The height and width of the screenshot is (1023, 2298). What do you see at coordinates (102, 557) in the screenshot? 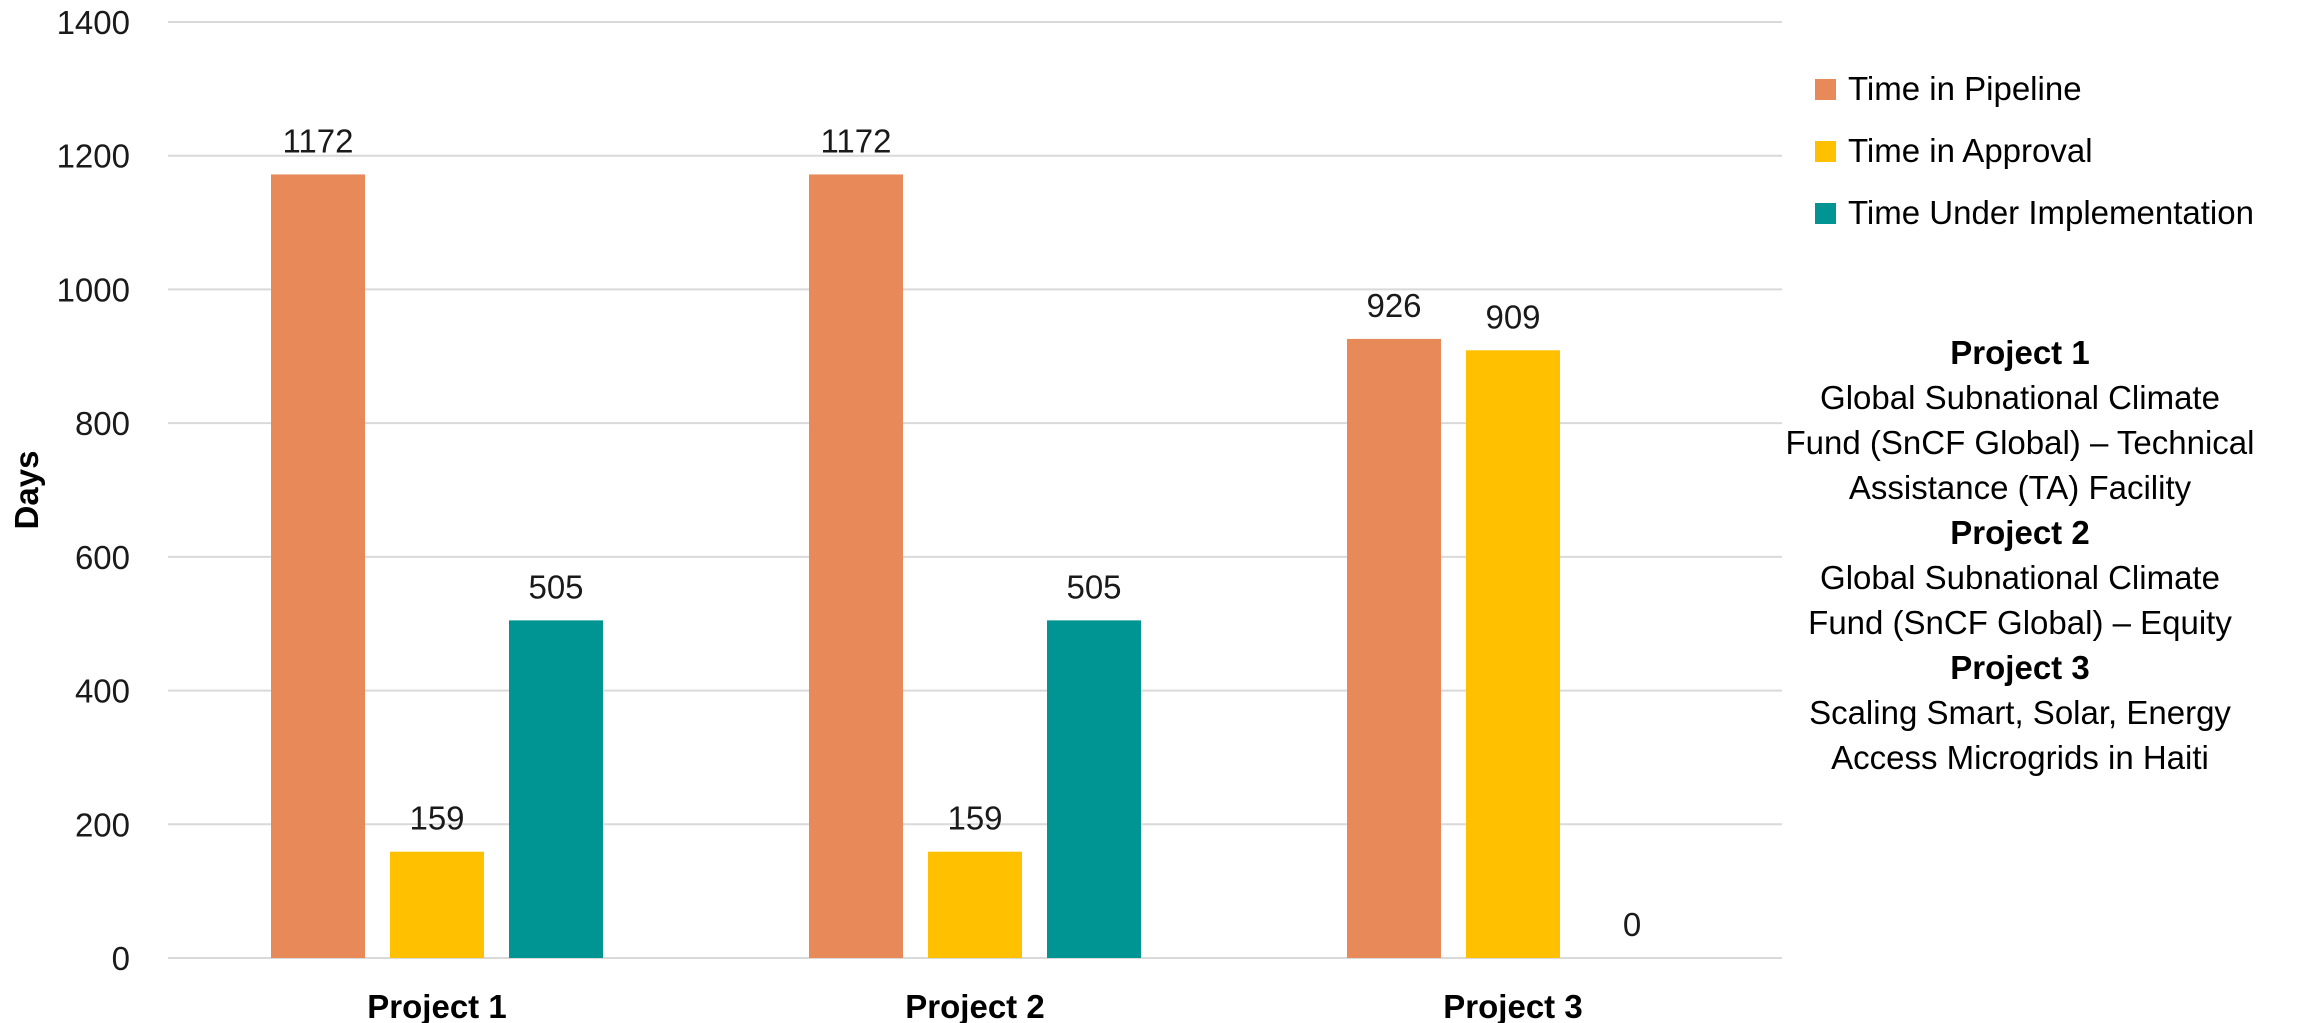
I see `y-tick-label: 600` at bounding box center [102, 557].